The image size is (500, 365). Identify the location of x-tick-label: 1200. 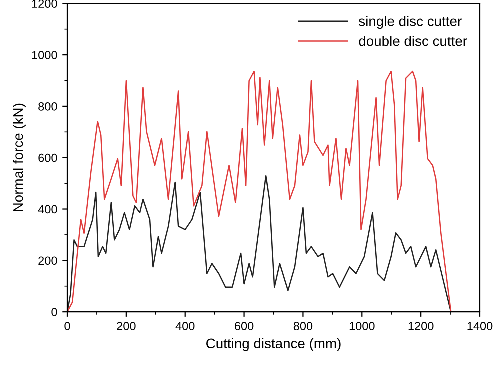
(421, 326).